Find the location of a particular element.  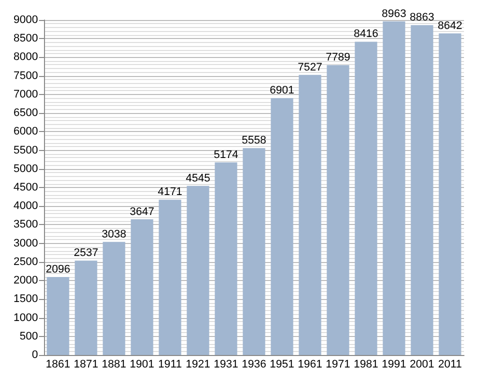

x-tick-label: 1971 is located at coordinates (338, 364).